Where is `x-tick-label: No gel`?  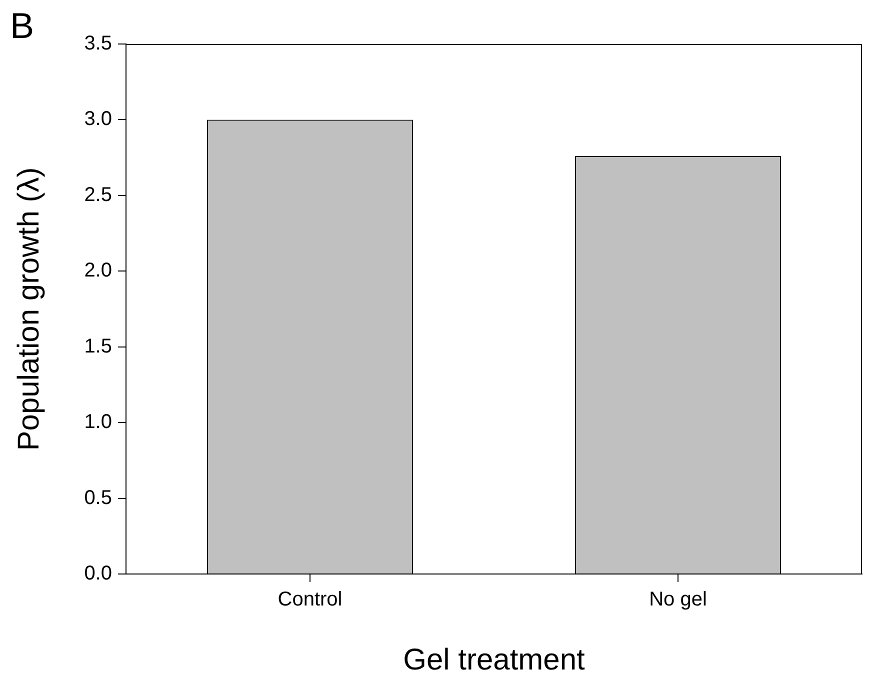
x-tick-label: No gel is located at coordinates (678, 599).